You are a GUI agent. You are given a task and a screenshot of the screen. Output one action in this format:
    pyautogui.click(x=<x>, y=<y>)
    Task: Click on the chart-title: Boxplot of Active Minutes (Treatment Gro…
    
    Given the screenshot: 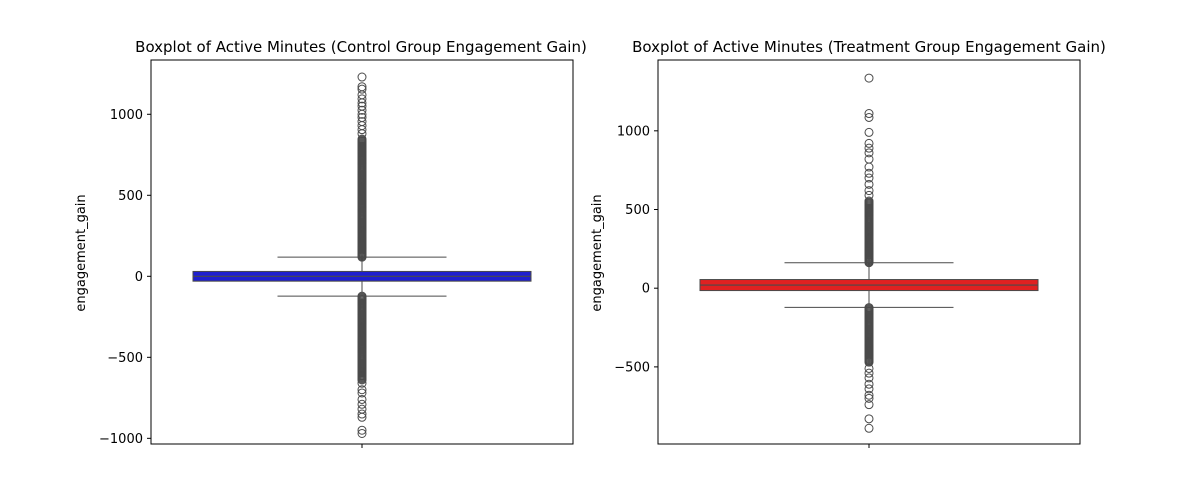 What is the action you would take?
    pyautogui.click(x=869, y=47)
    